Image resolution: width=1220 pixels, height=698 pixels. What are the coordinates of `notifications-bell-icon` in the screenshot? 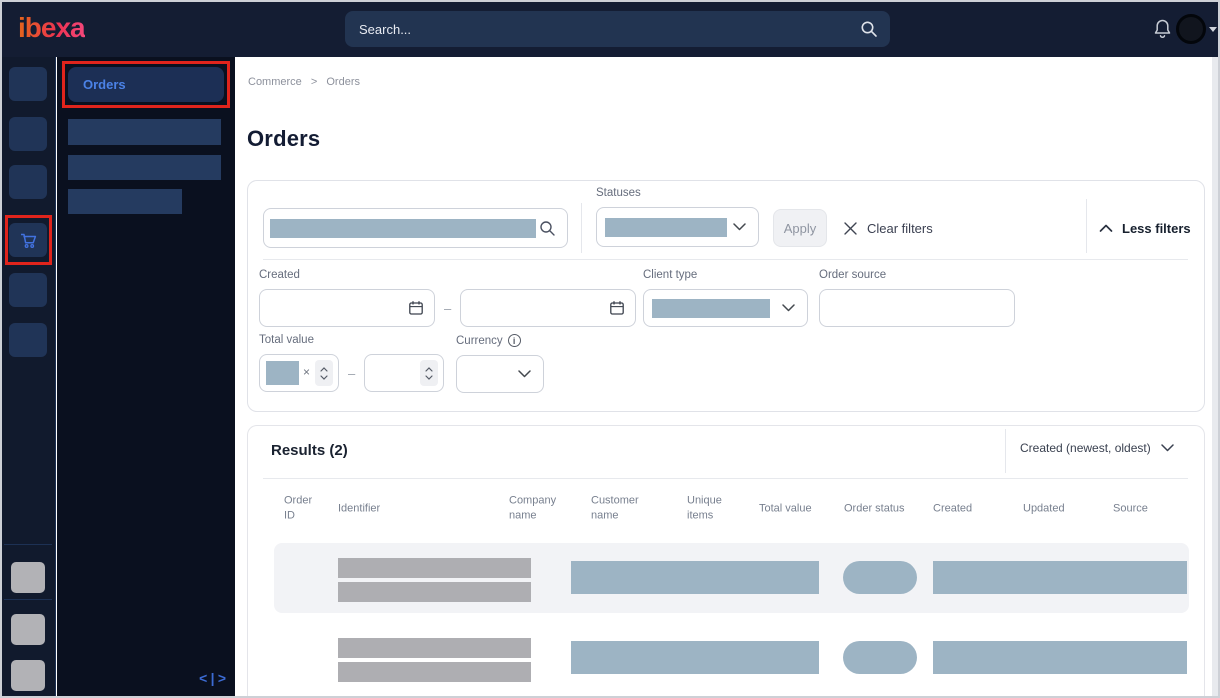 It's located at (1162, 29).